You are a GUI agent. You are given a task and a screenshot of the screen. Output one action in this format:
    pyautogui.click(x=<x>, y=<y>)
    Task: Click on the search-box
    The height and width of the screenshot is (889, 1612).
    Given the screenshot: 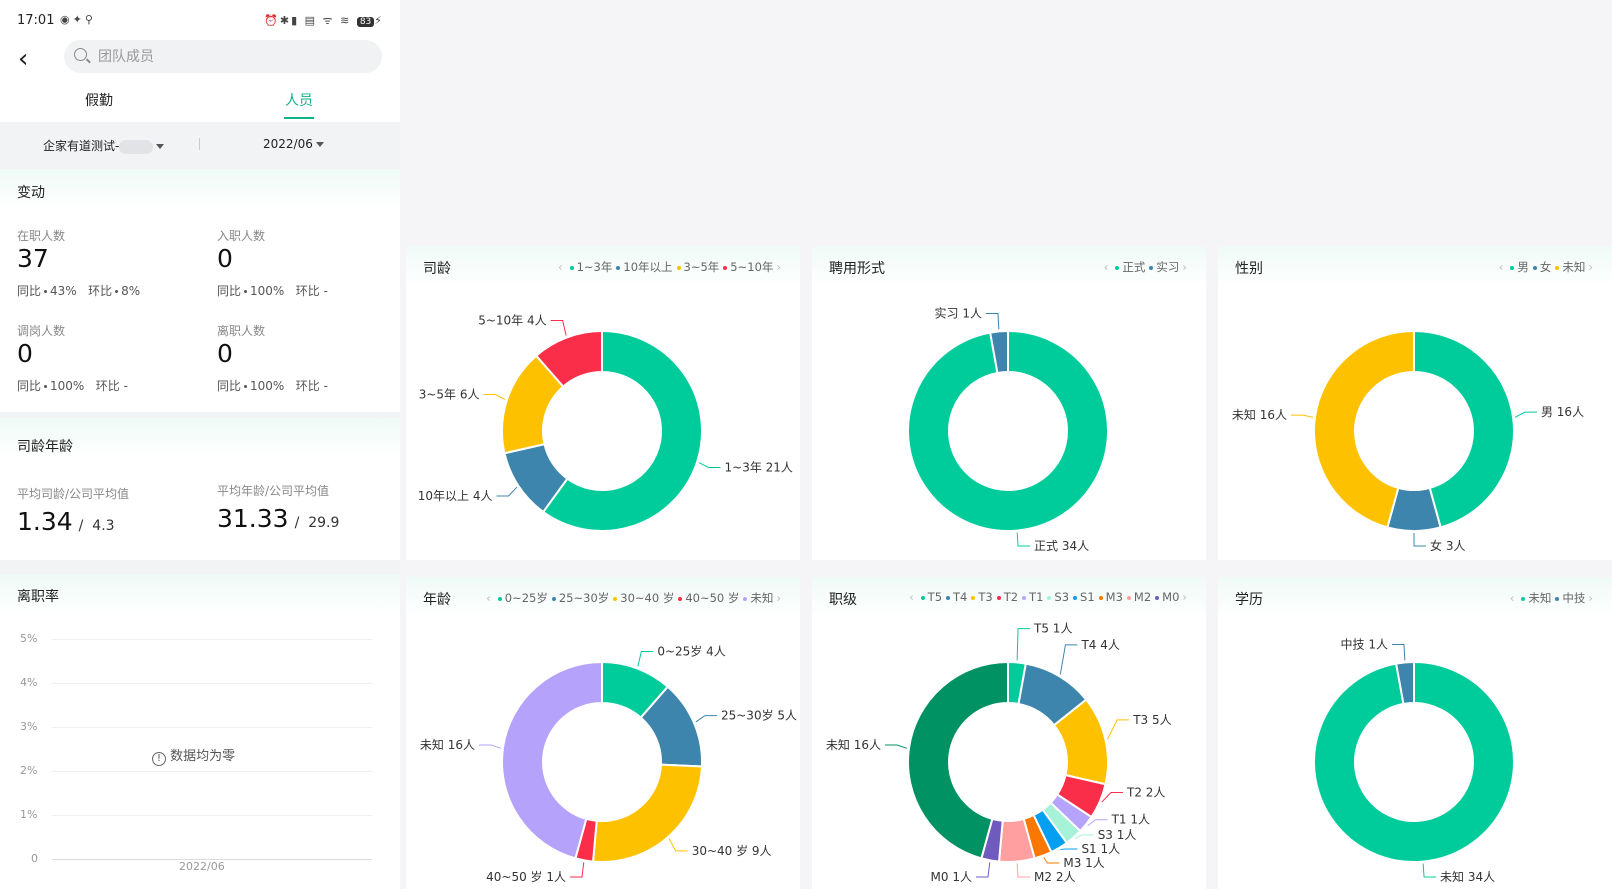 What is the action you would take?
    pyautogui.click(x=223, y=56)
    